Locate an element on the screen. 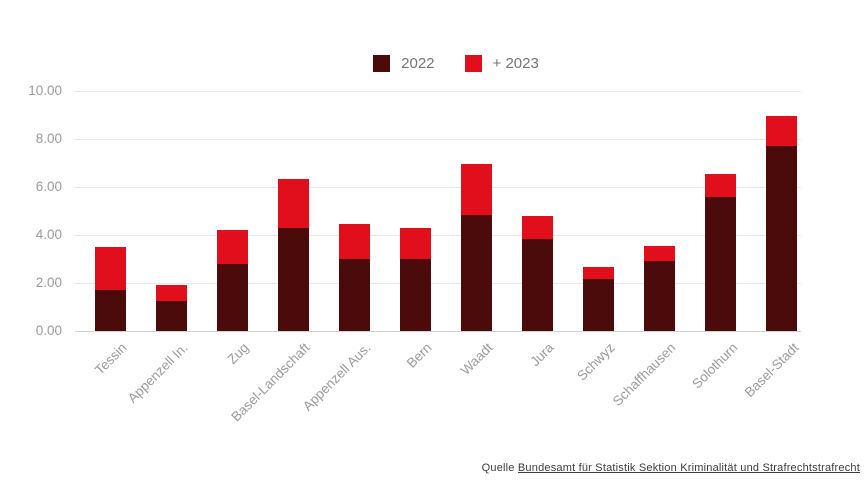 The image size is (864, 486). x-axis-label-waadt: Waadt is located at coordinates (477, 359).